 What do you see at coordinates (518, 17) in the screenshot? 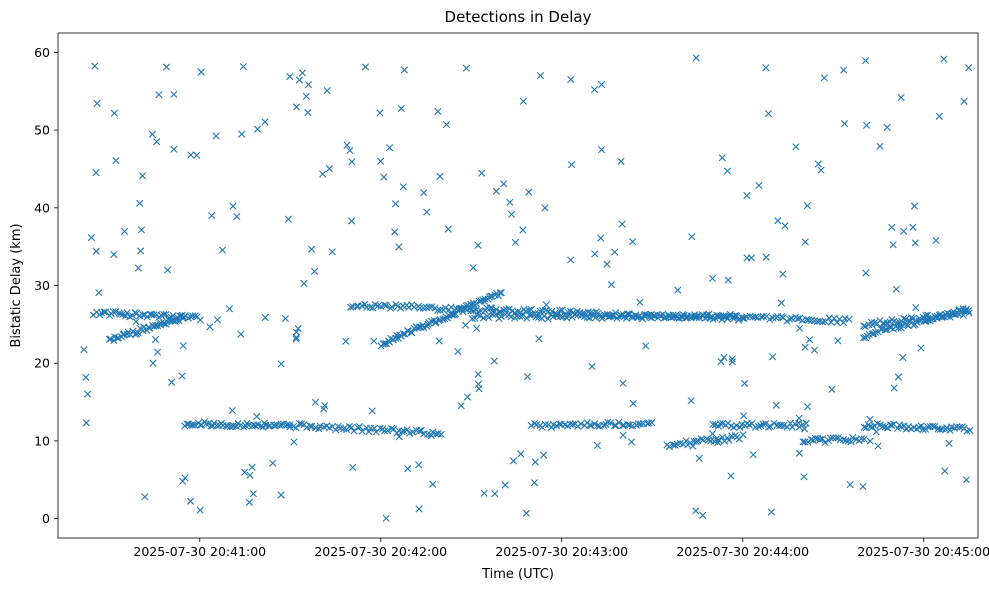
I see `chart-title: Detections in Delay` at bounding box center [518, 17].